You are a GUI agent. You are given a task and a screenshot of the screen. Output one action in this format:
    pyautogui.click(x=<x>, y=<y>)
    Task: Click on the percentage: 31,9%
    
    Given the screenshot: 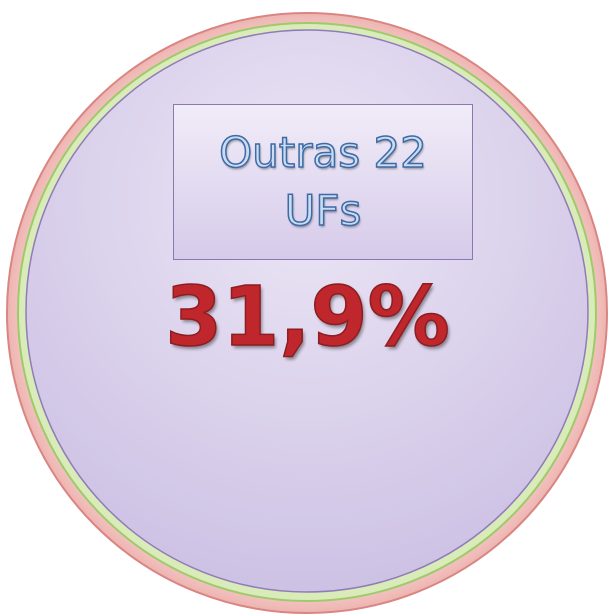 What is the action you would take?
    pyautogui.click(x=308, y=317)
    